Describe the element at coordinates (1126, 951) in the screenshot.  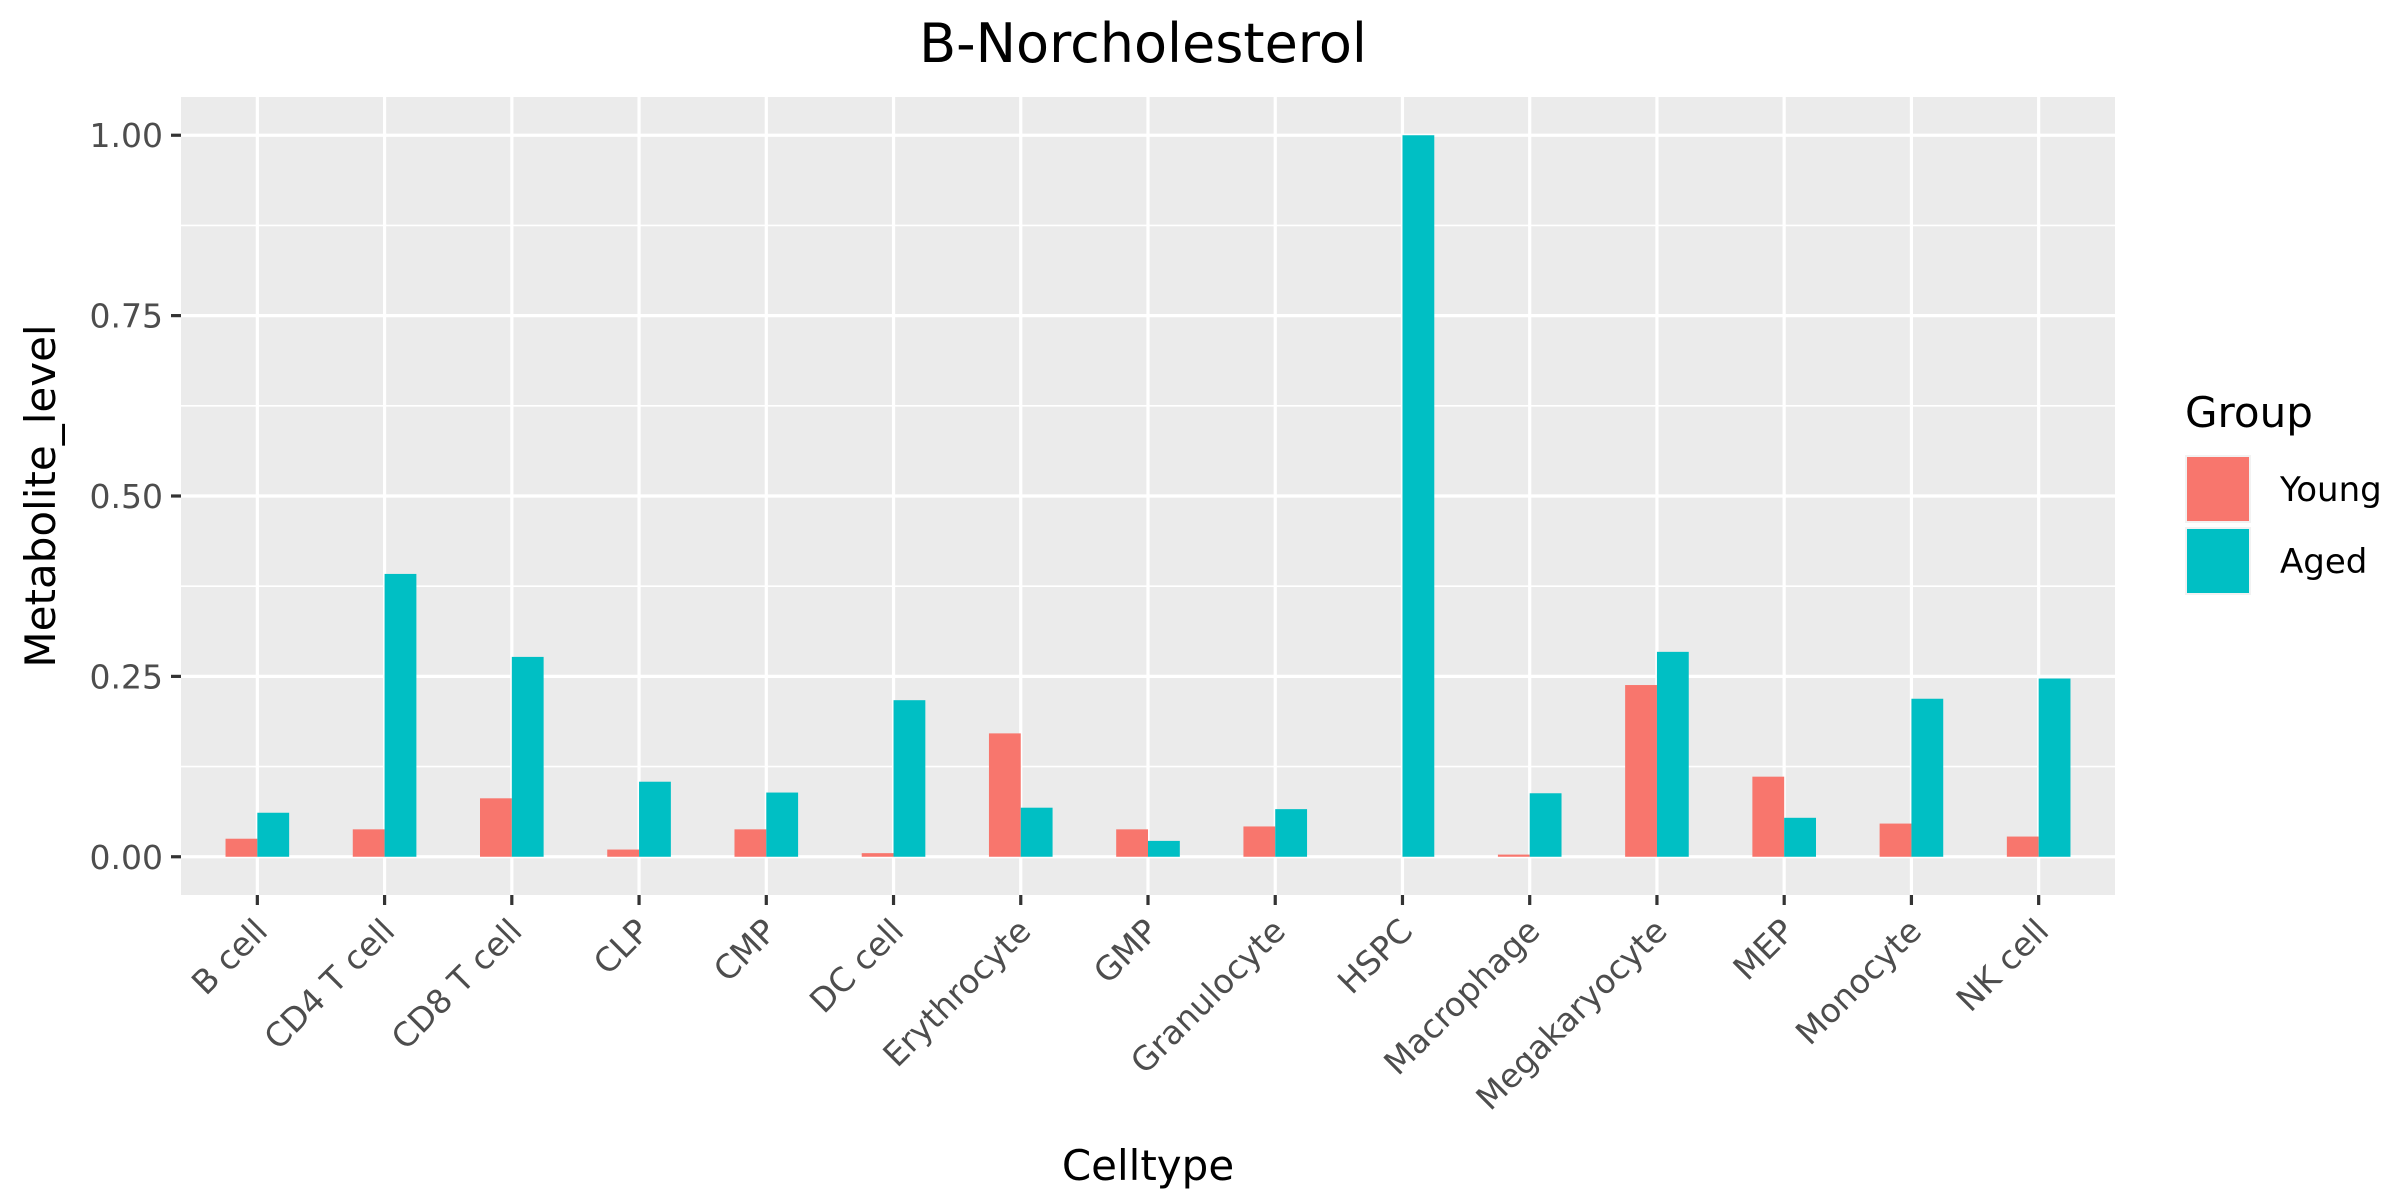
I see `x-tick-label: GMP` at that location.